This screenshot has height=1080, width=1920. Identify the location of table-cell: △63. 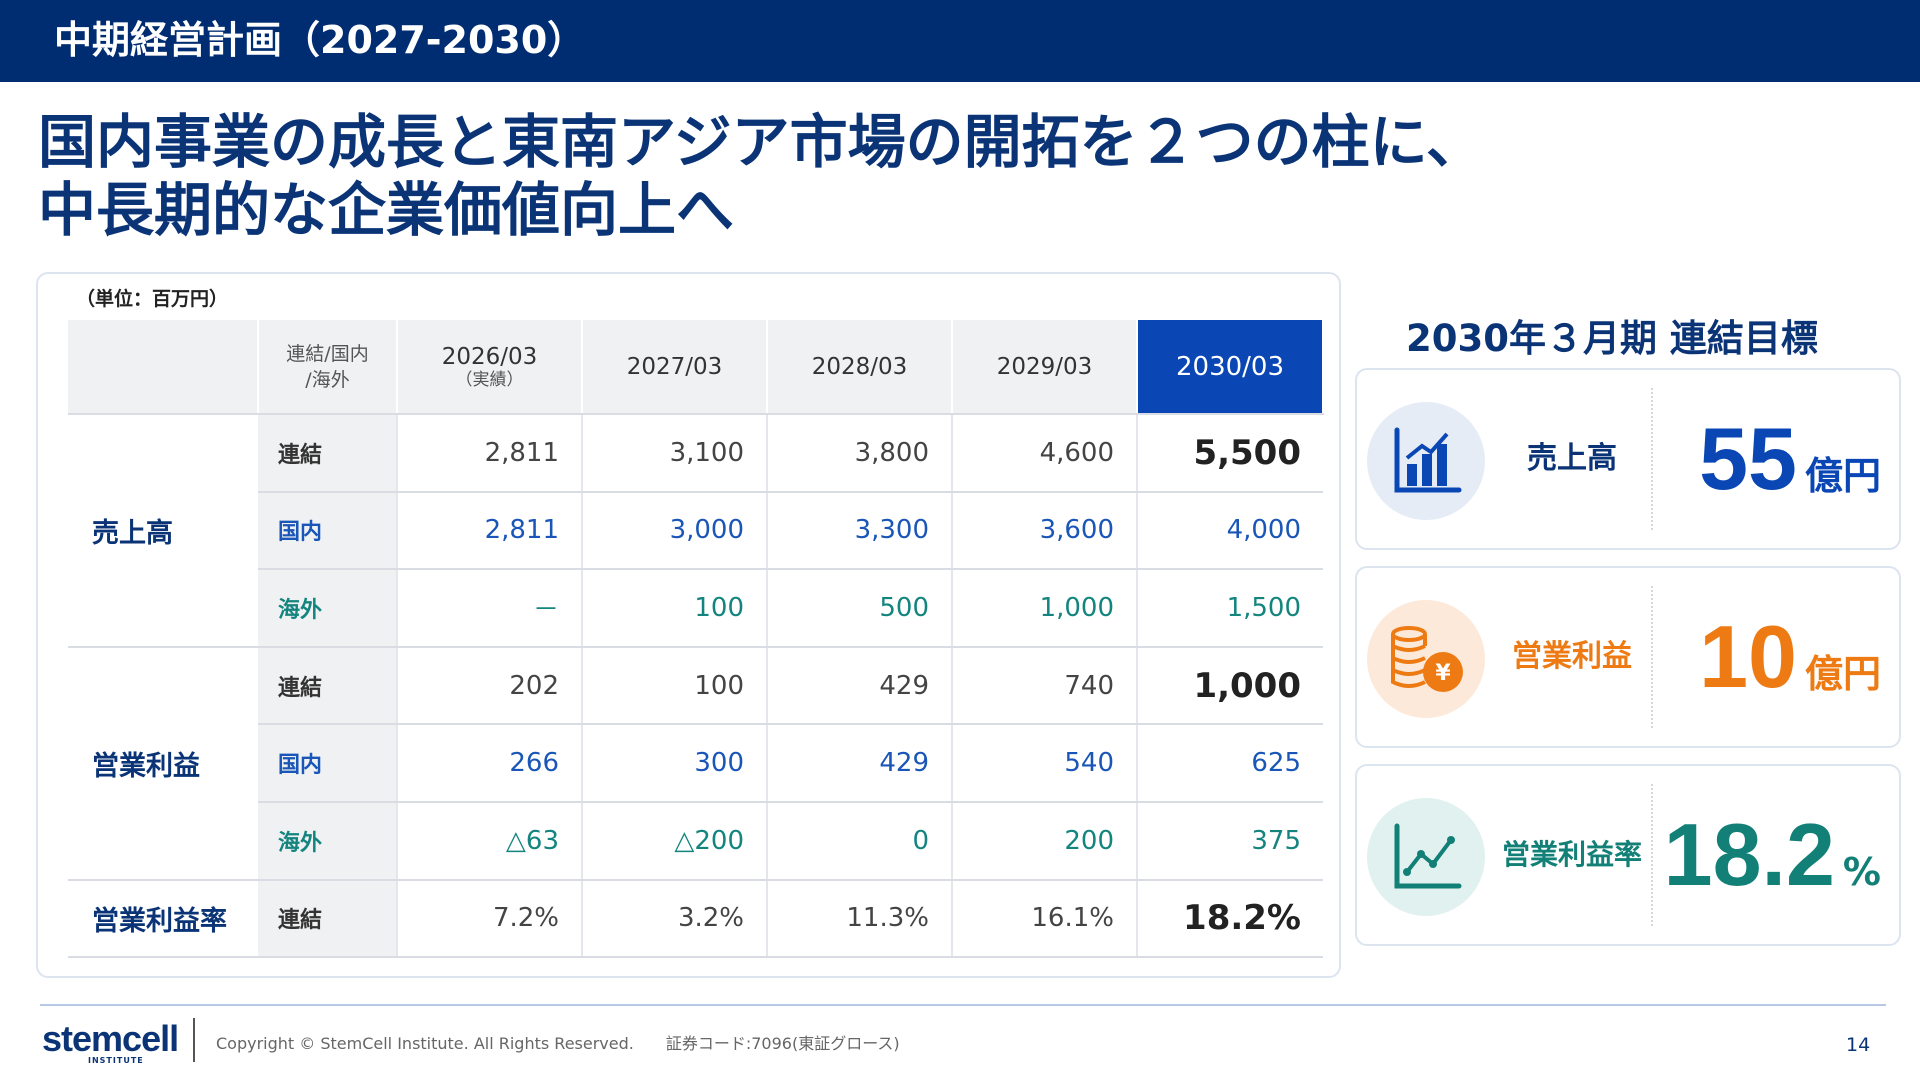
(490, 841).